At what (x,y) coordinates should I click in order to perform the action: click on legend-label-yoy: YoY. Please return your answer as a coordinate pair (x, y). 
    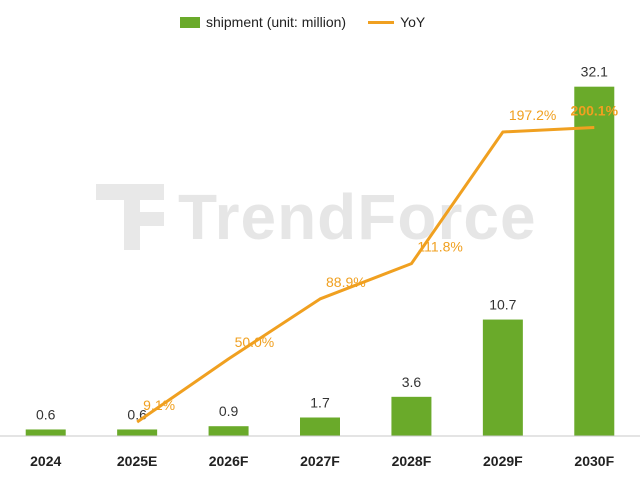
    Looking at the image, I should click on (413, 22).